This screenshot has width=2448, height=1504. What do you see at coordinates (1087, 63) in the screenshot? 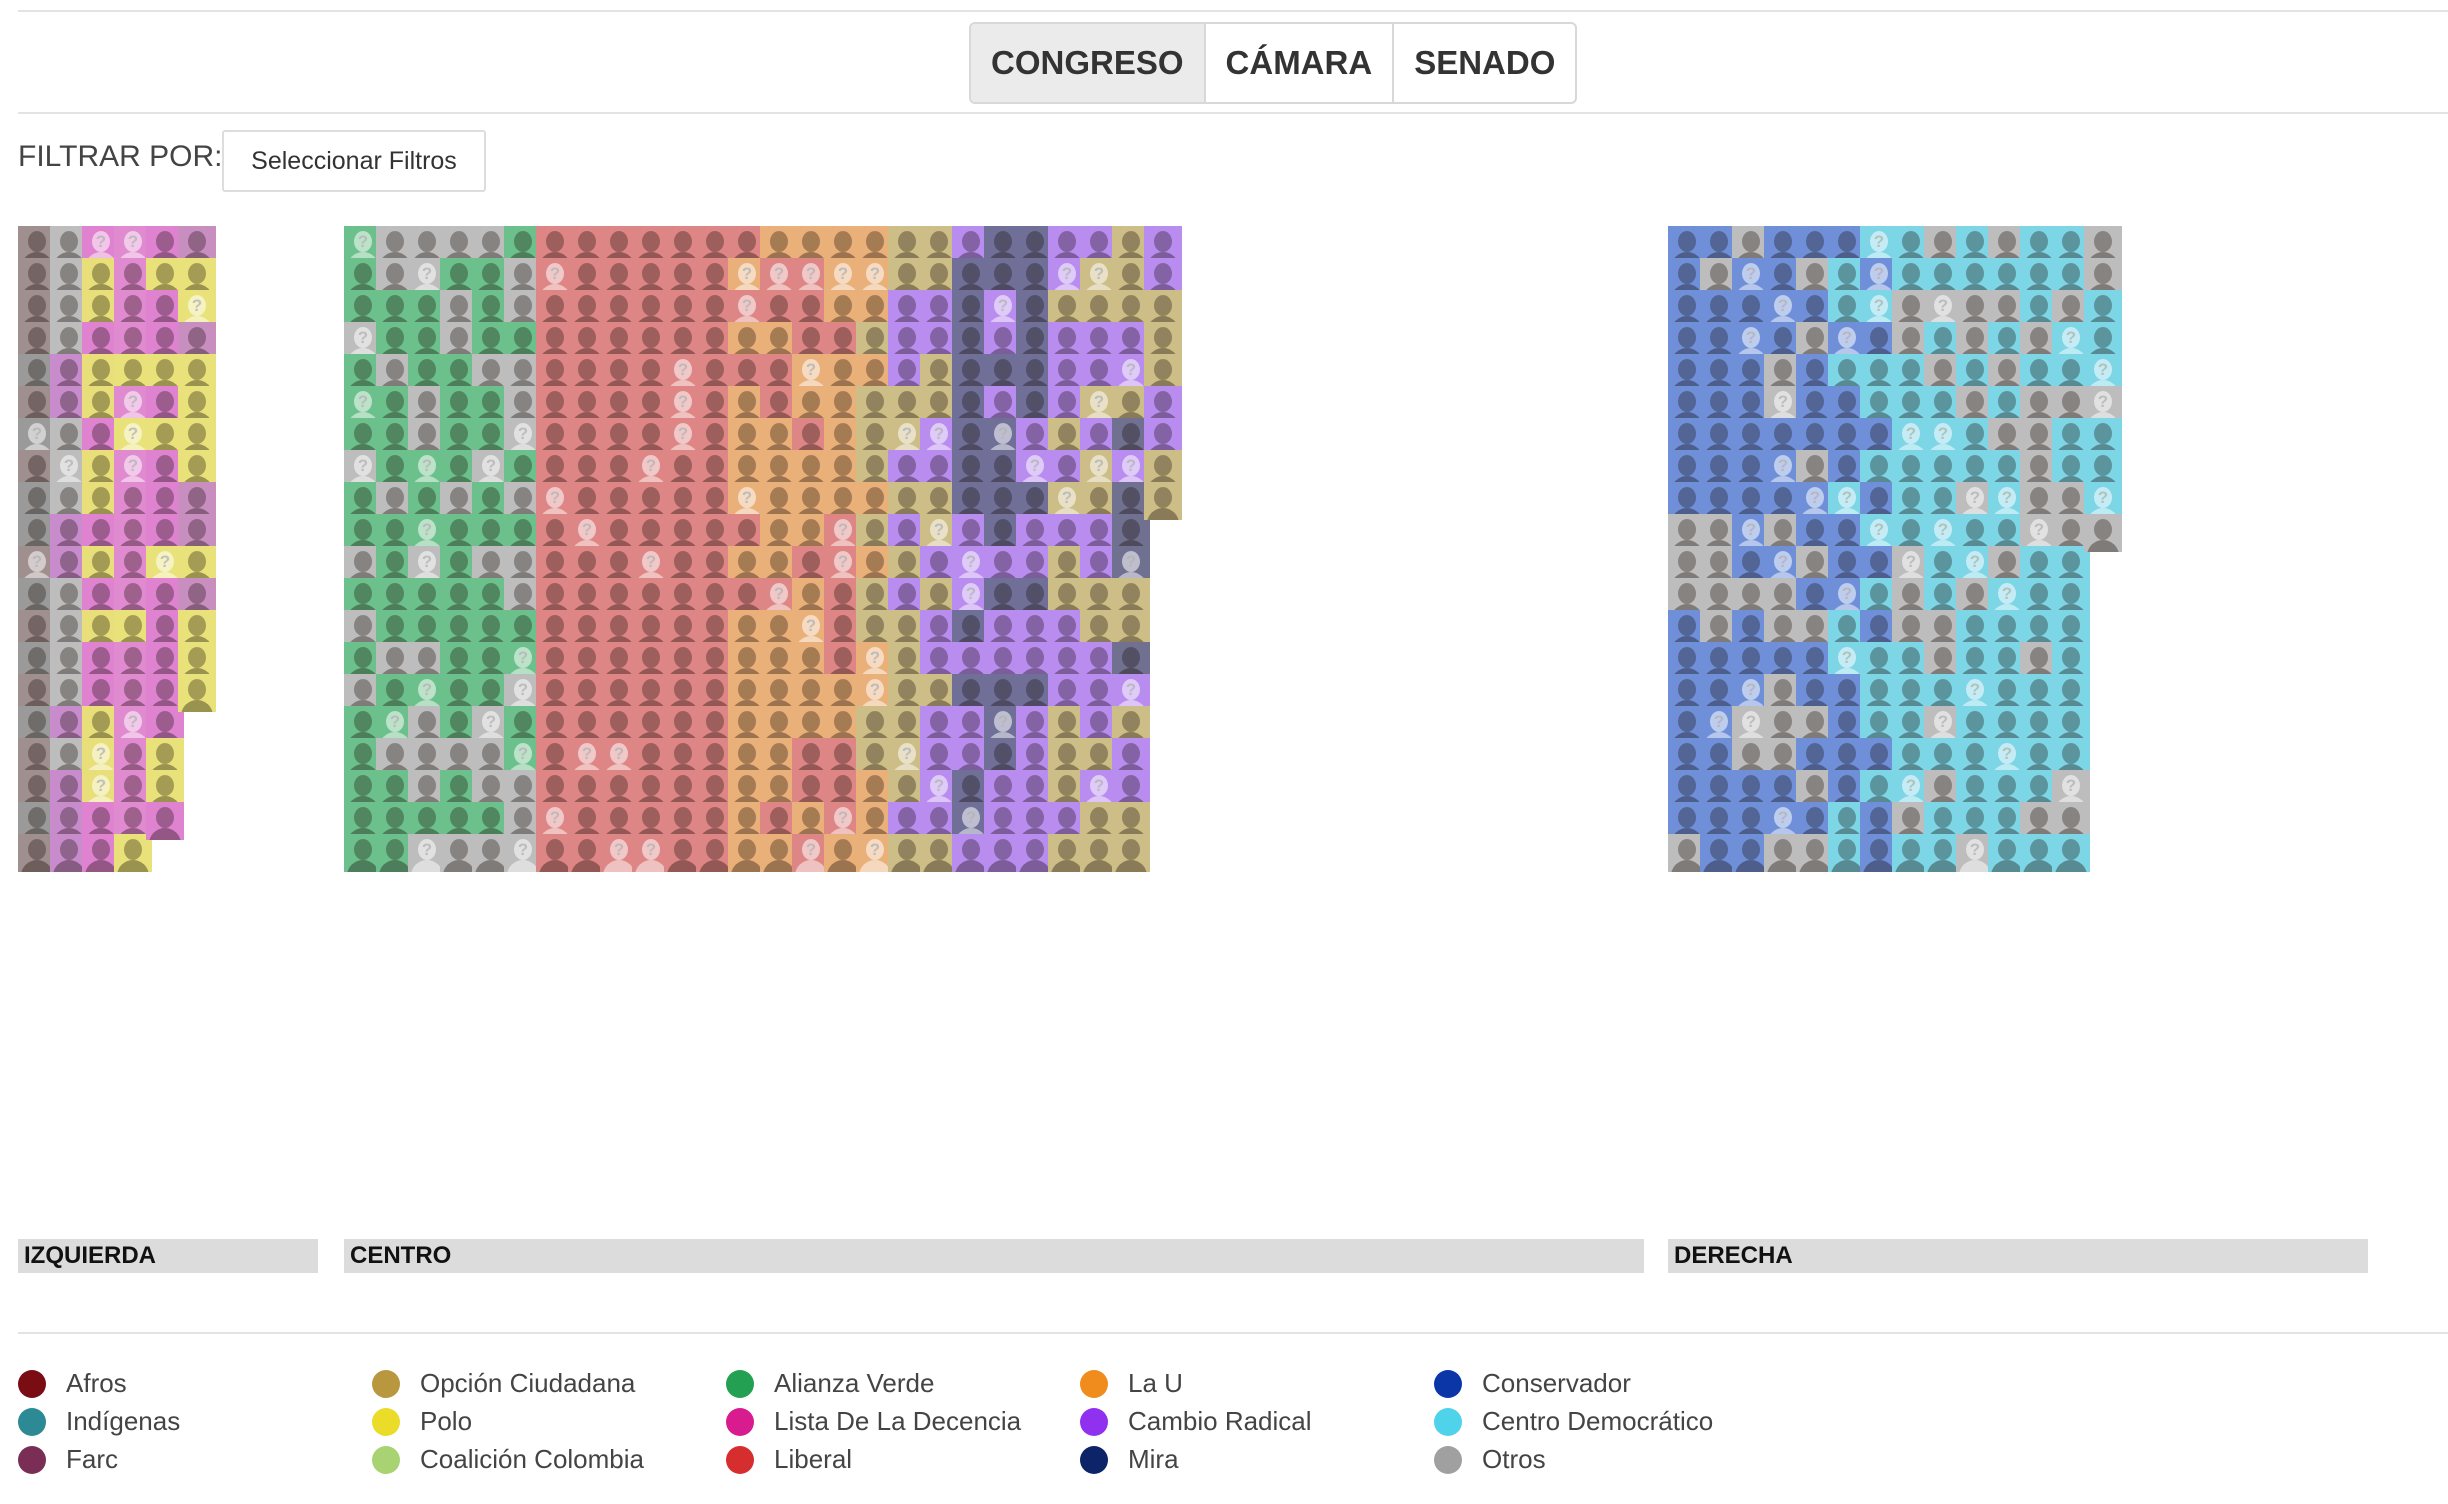
I see `tab-congreso: CONGRESO` at bounding box center [1087, 63].